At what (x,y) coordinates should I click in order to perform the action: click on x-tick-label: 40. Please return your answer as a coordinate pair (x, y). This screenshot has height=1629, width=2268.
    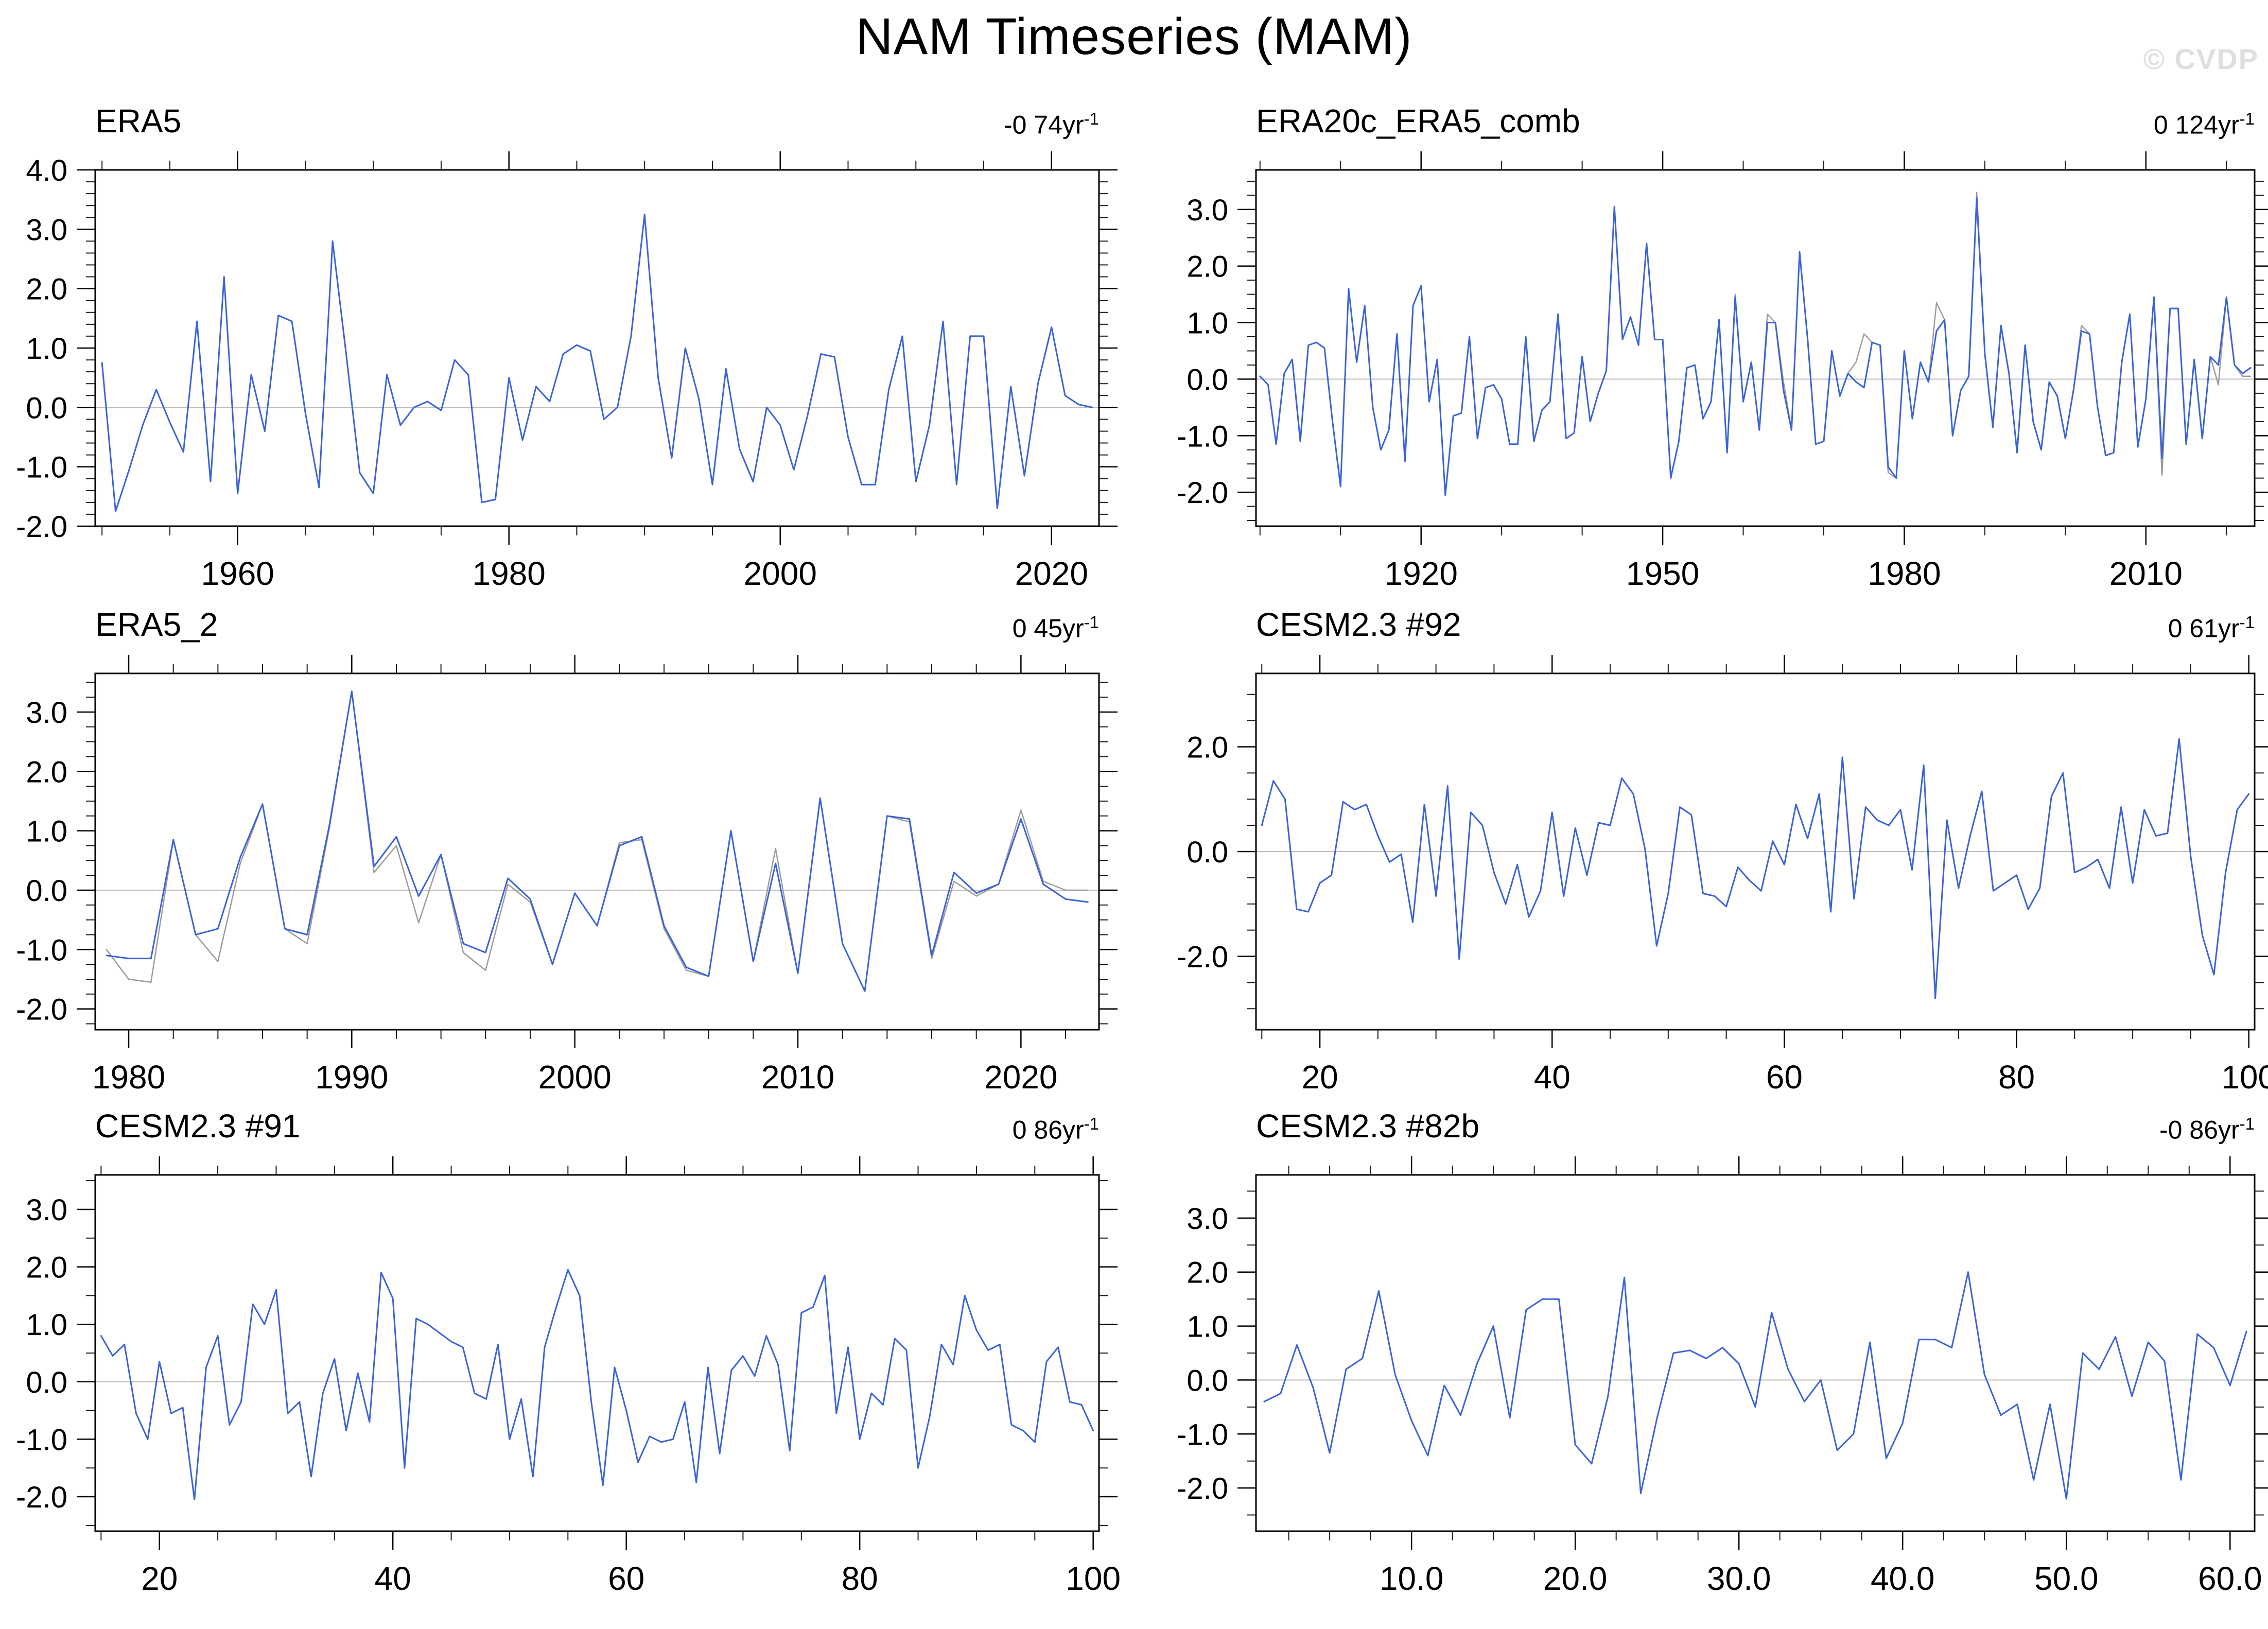
    Looking at the image, I should click on (393, 1578).